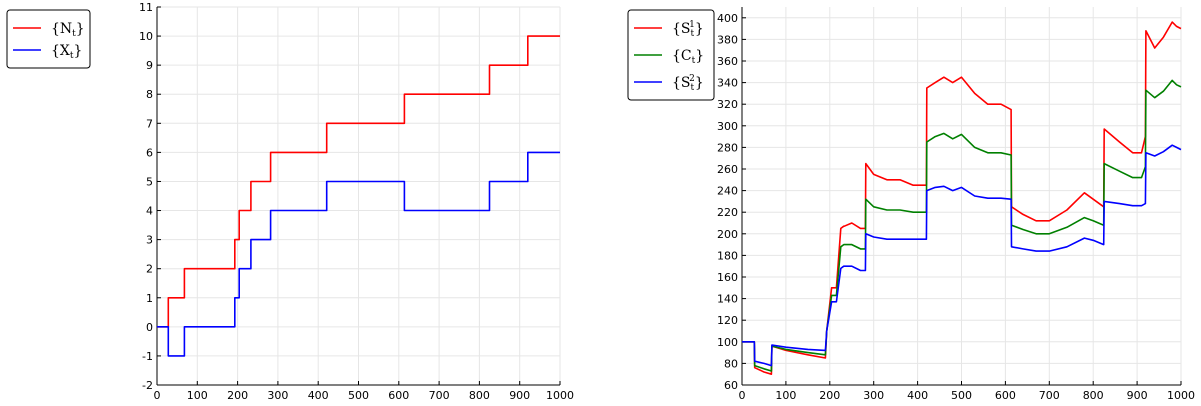 The height and width of the screenshot is (406, 1201). Describe the element at coordinates (149, 269) in the screenshot. I see `y-tick-label: 2` at that location.